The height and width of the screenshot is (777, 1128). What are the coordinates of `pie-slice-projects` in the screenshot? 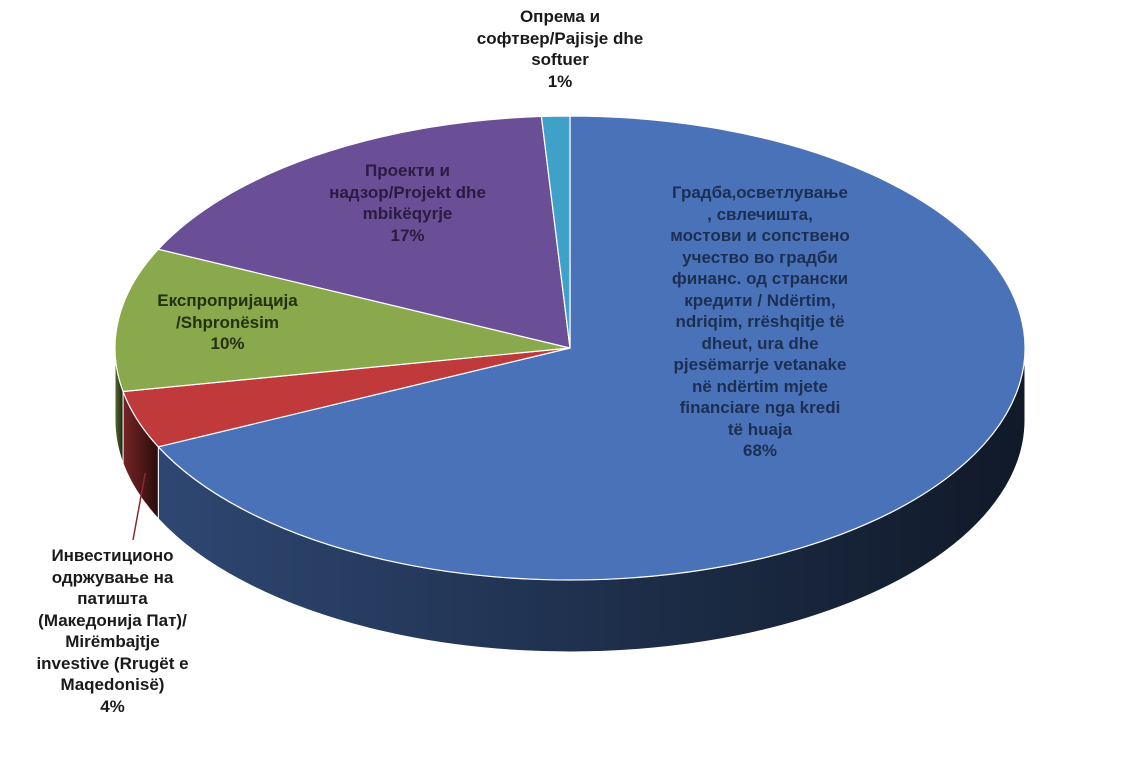 It's located at (364, 232).